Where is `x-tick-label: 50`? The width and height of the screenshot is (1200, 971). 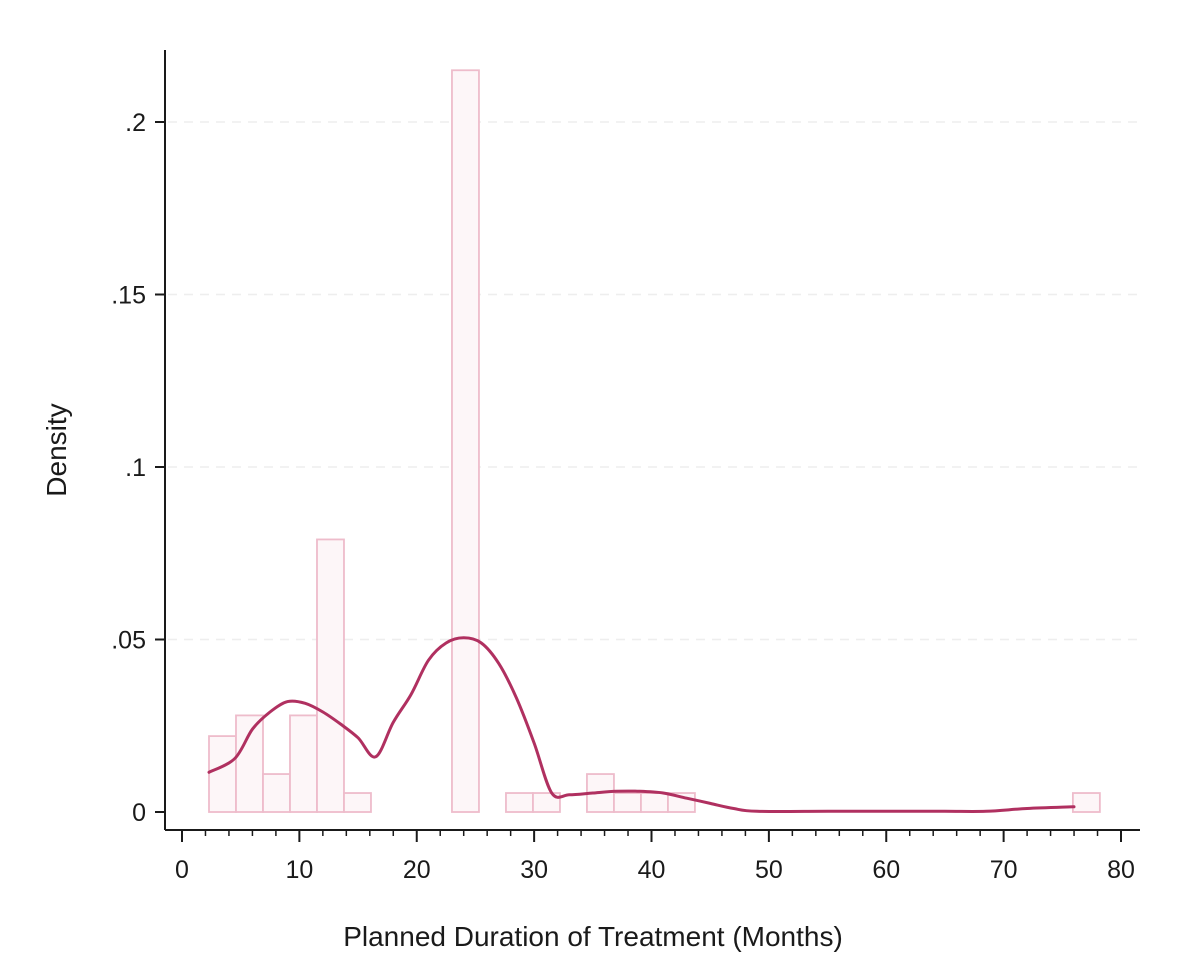
x-tick-label: 50 is located at coordinates (769, 870).